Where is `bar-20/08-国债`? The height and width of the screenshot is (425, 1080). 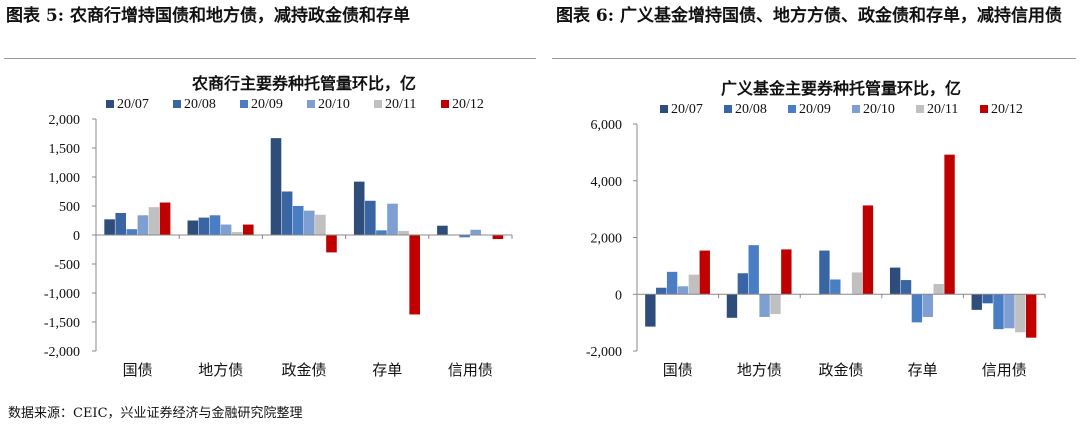 bar-20/08-国债 is located at coordinates (121, 223).